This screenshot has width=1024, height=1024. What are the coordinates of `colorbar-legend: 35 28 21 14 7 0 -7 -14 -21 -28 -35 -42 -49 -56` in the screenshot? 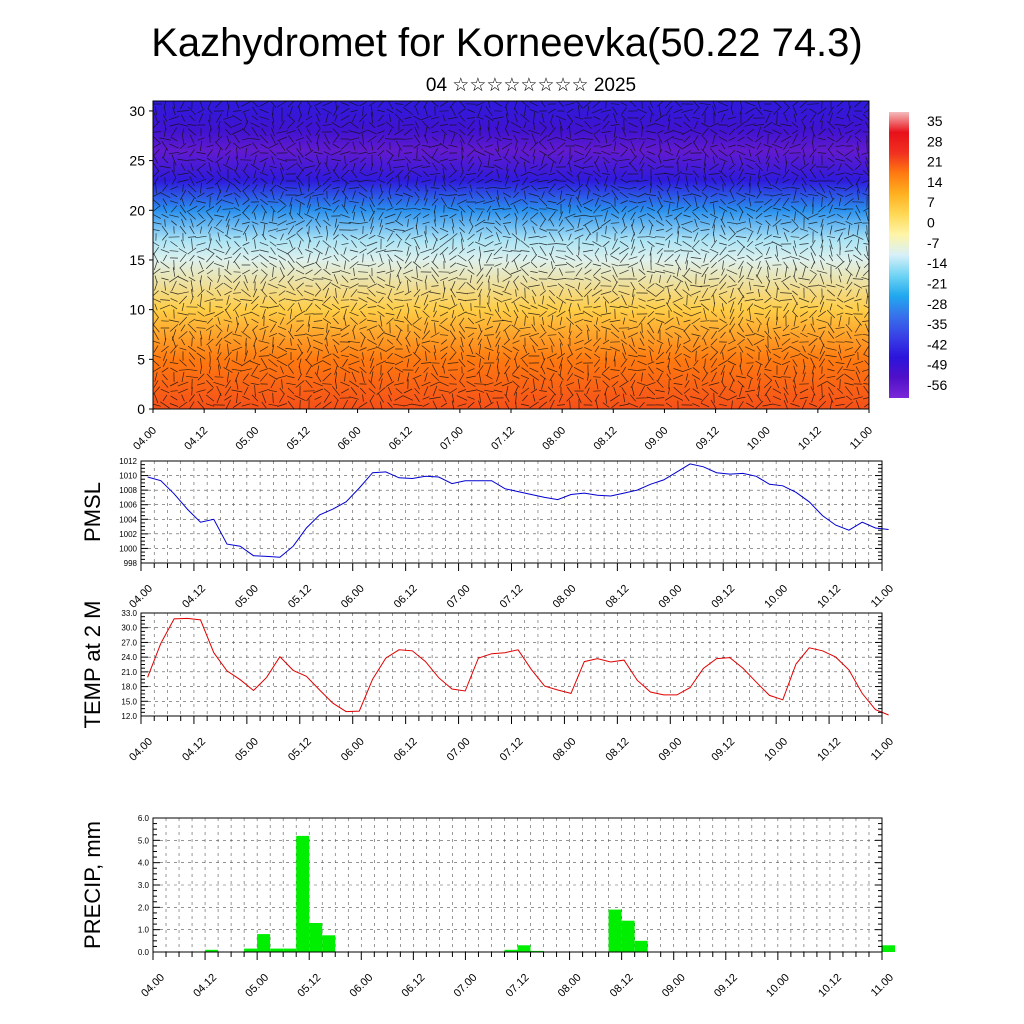 It's located at (918, 255).